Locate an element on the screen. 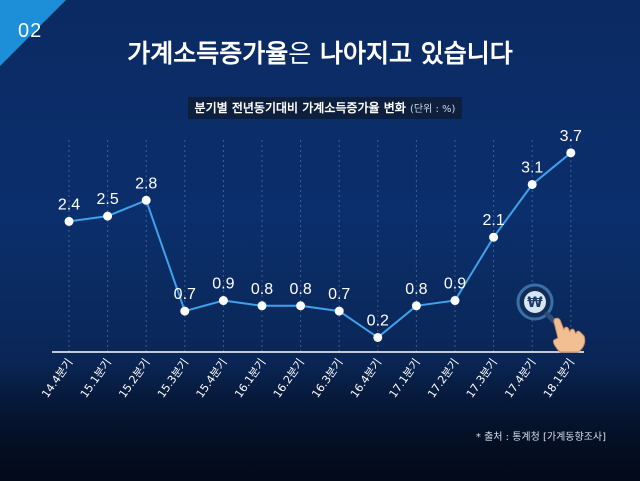 This screenshot has height=481, width=640. x-tick-label: 14.4분기 is located at coordinates (57, 378).